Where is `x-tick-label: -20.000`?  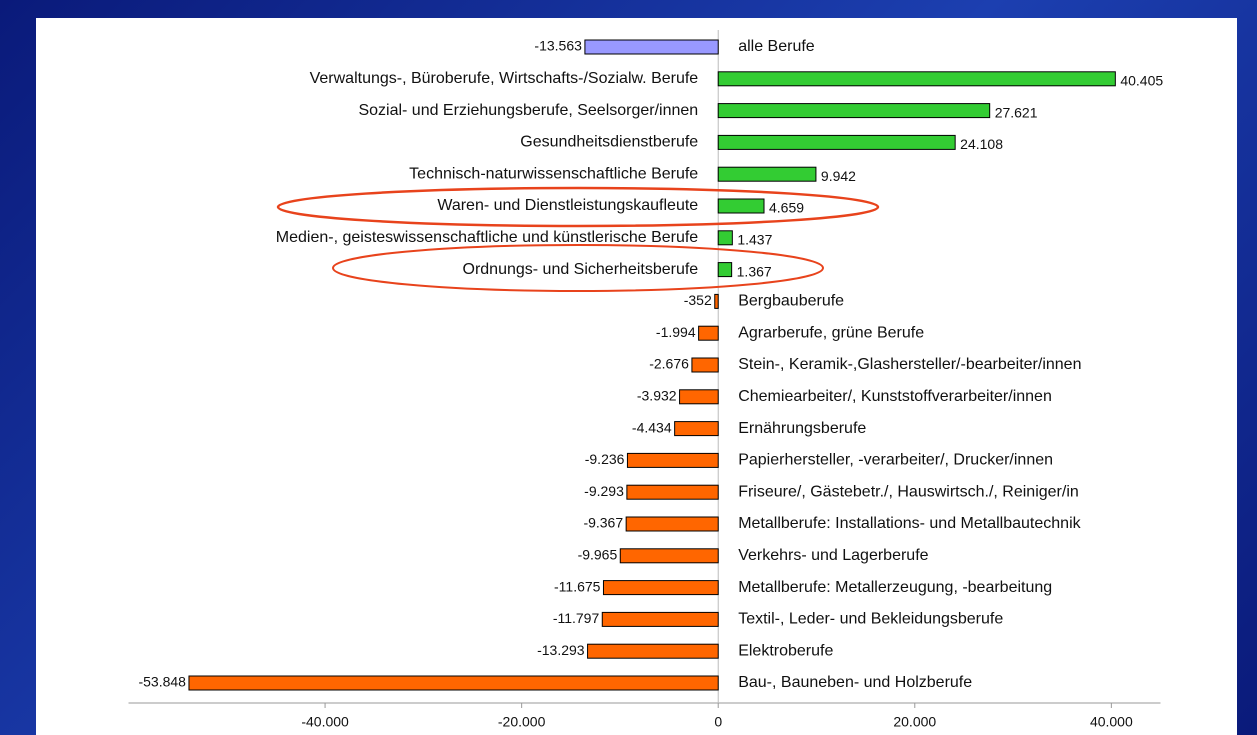 x-tick-label: -20.000 is located at coordinates (522, 722).